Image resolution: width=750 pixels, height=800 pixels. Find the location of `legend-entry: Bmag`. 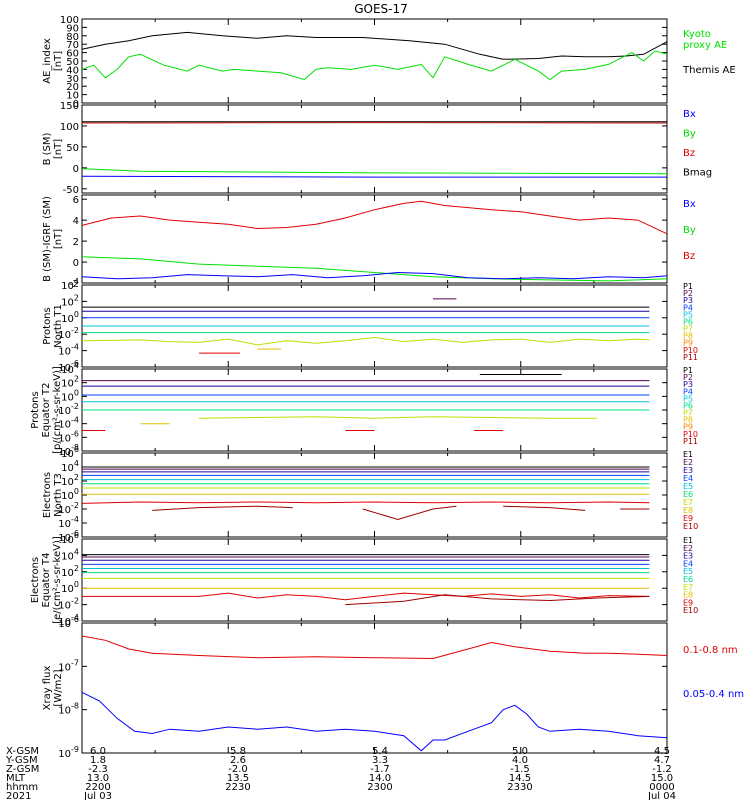

legend-entry: Bmag is located at coordinates (697, 173).